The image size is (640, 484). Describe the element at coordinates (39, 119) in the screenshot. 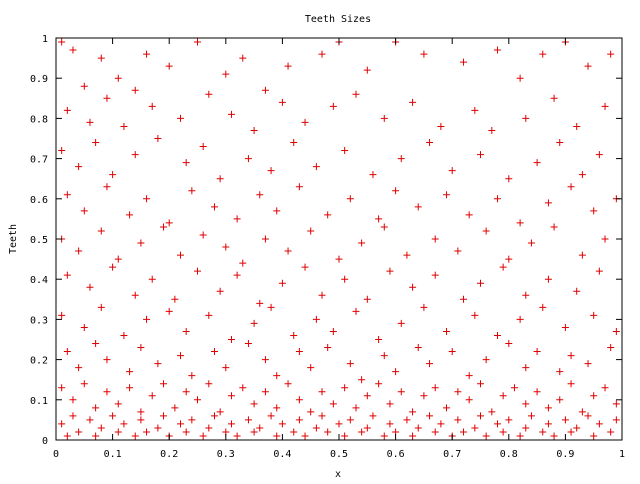

I see `y-tick-label: 0.8` at that location.